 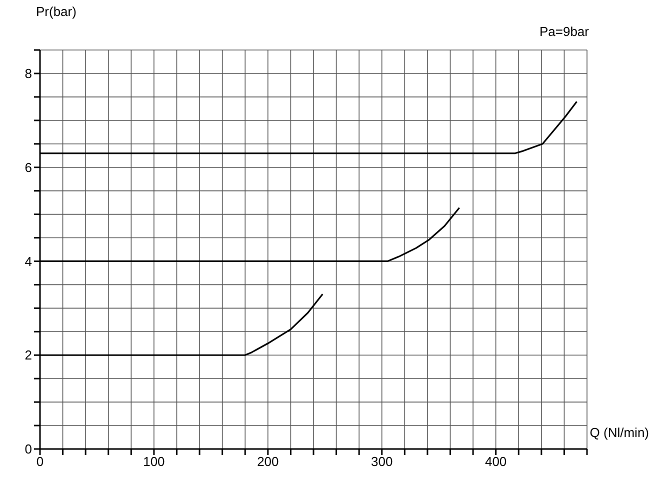 I want to click on x-axis-title: Q (Nl/min), so click(x=619, y=432).